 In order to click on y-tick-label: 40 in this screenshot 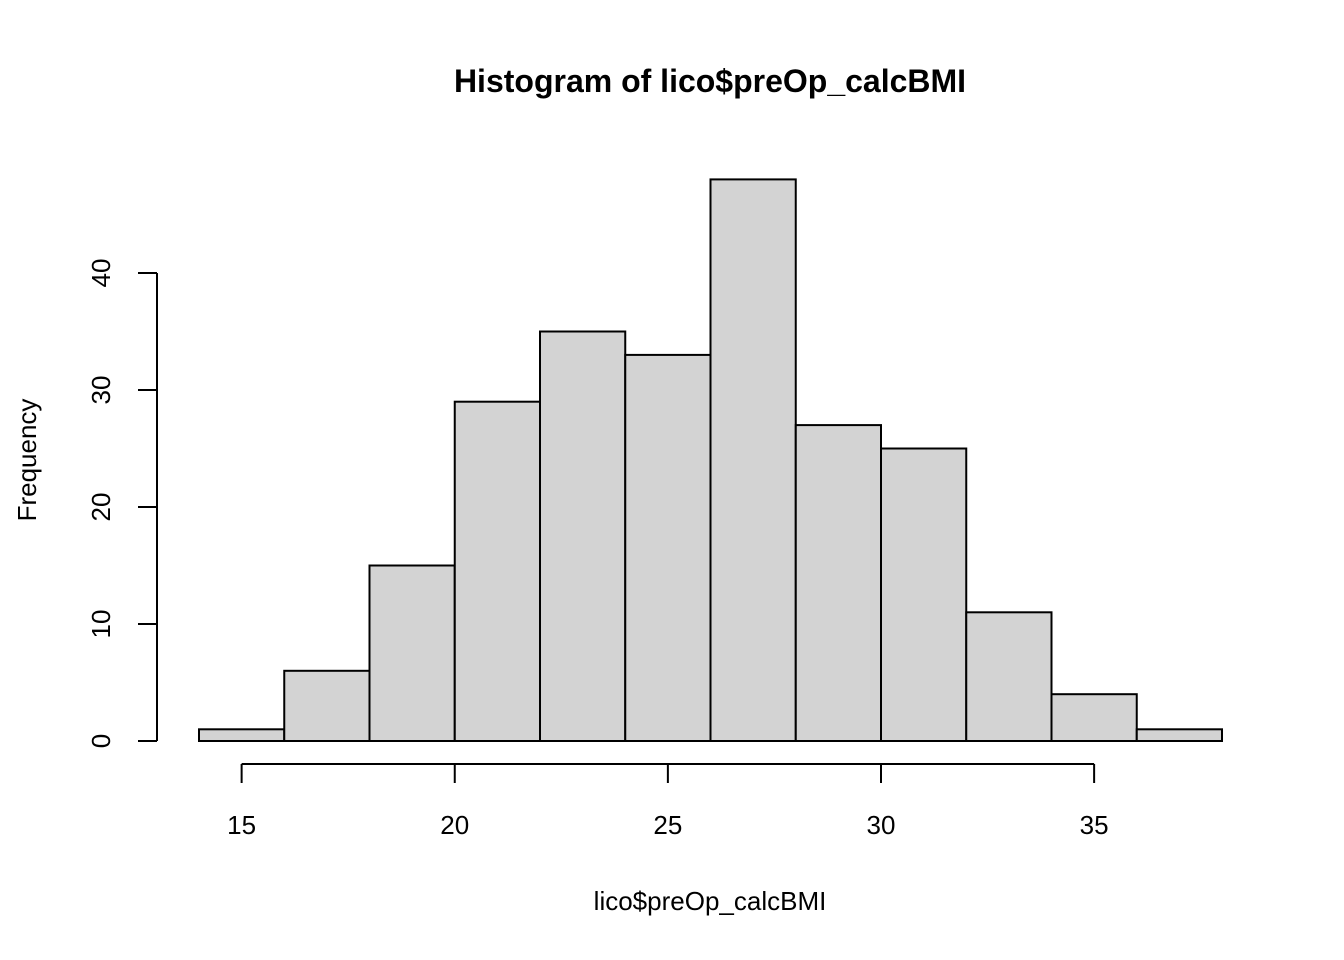, I will do `click(101, 273)`.